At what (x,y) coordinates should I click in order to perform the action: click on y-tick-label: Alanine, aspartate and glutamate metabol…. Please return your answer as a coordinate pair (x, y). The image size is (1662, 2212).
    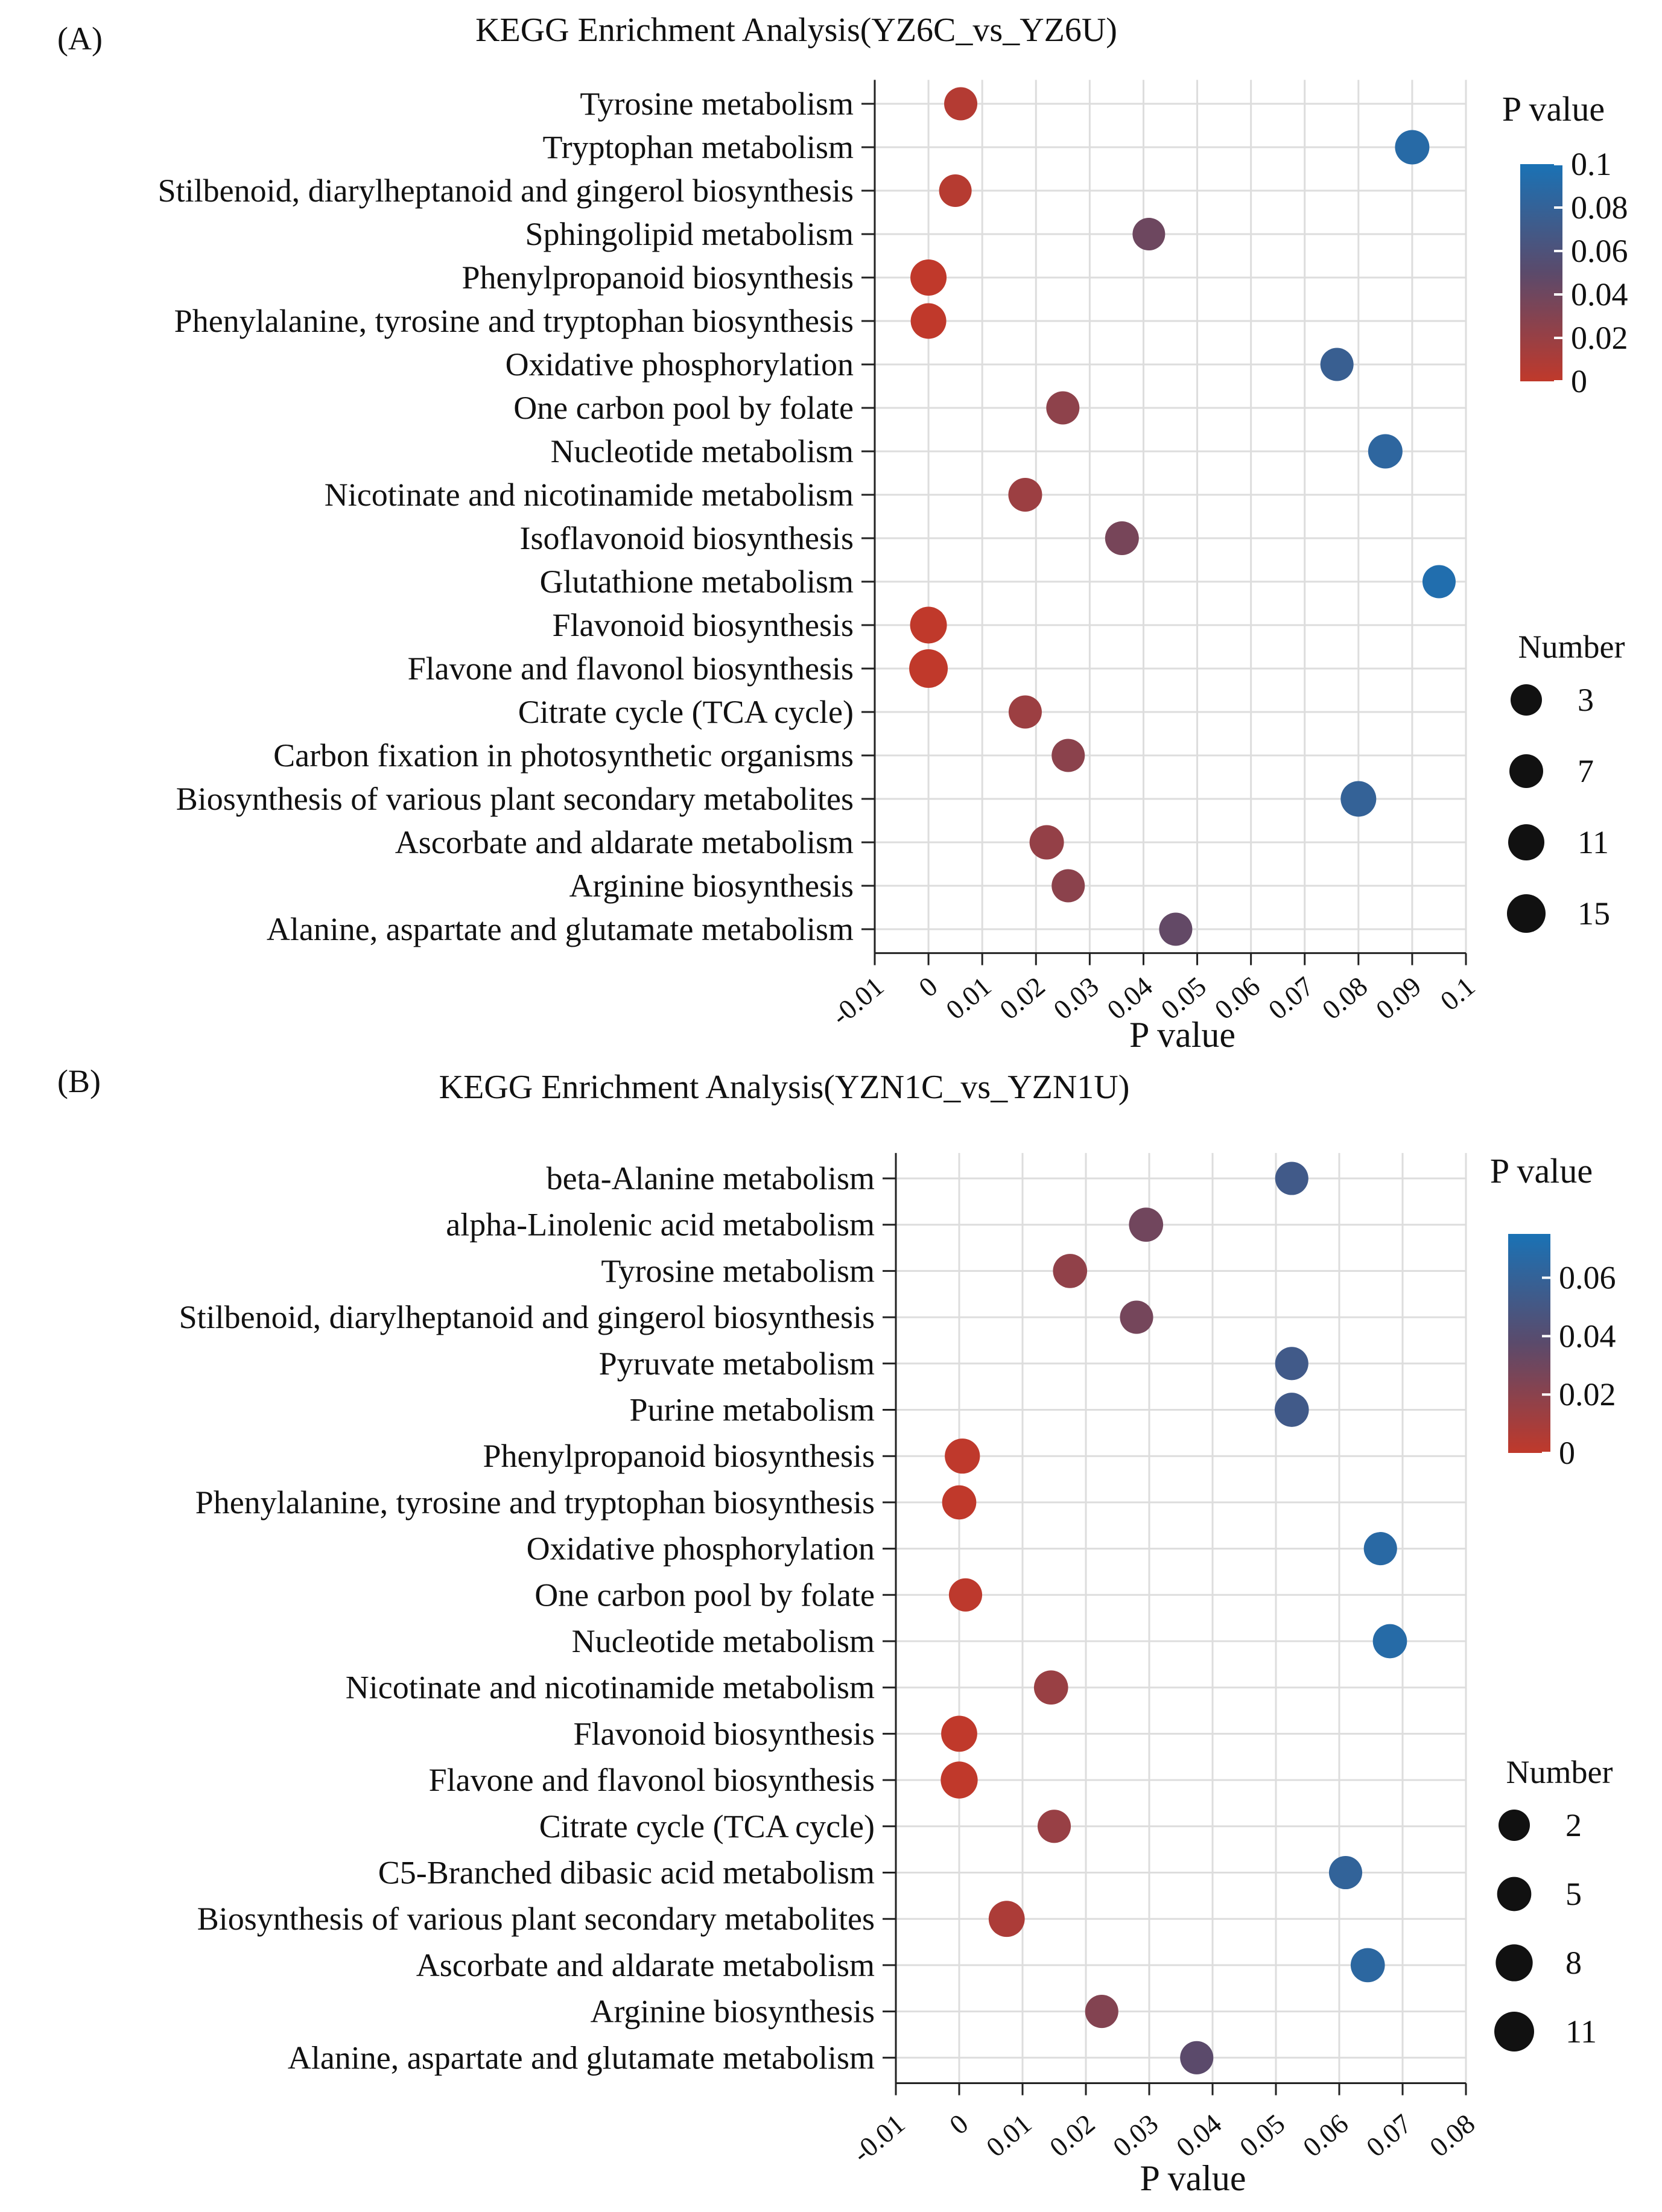
    Looking at the image, I should click on (581, 2057).